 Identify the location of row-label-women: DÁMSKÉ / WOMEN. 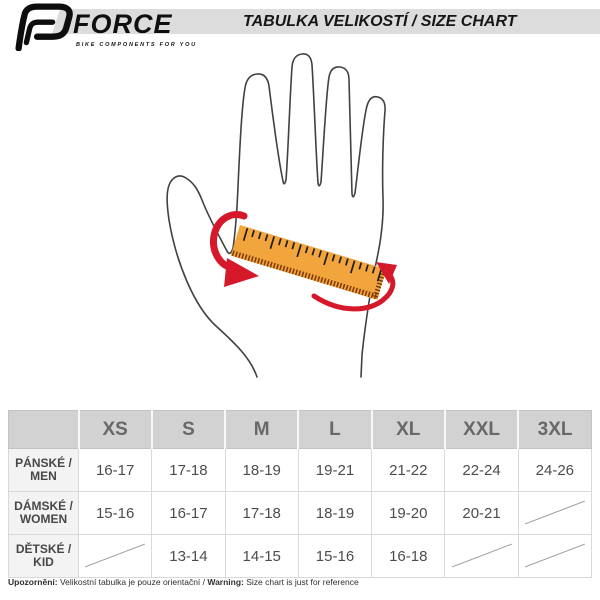
(43, 513).